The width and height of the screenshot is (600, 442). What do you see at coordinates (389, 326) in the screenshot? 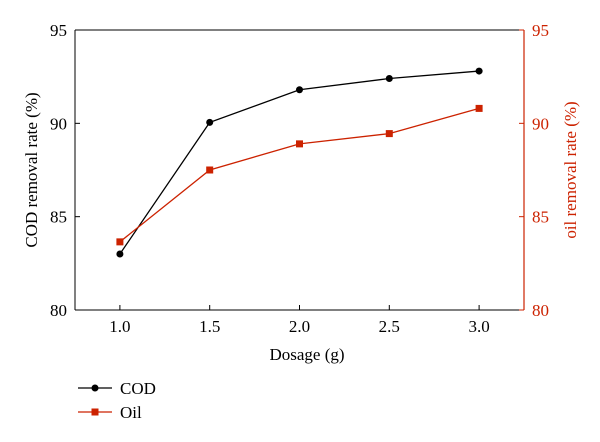
I see `x-tick-label: 2.5` at bounding box center [389, 326].